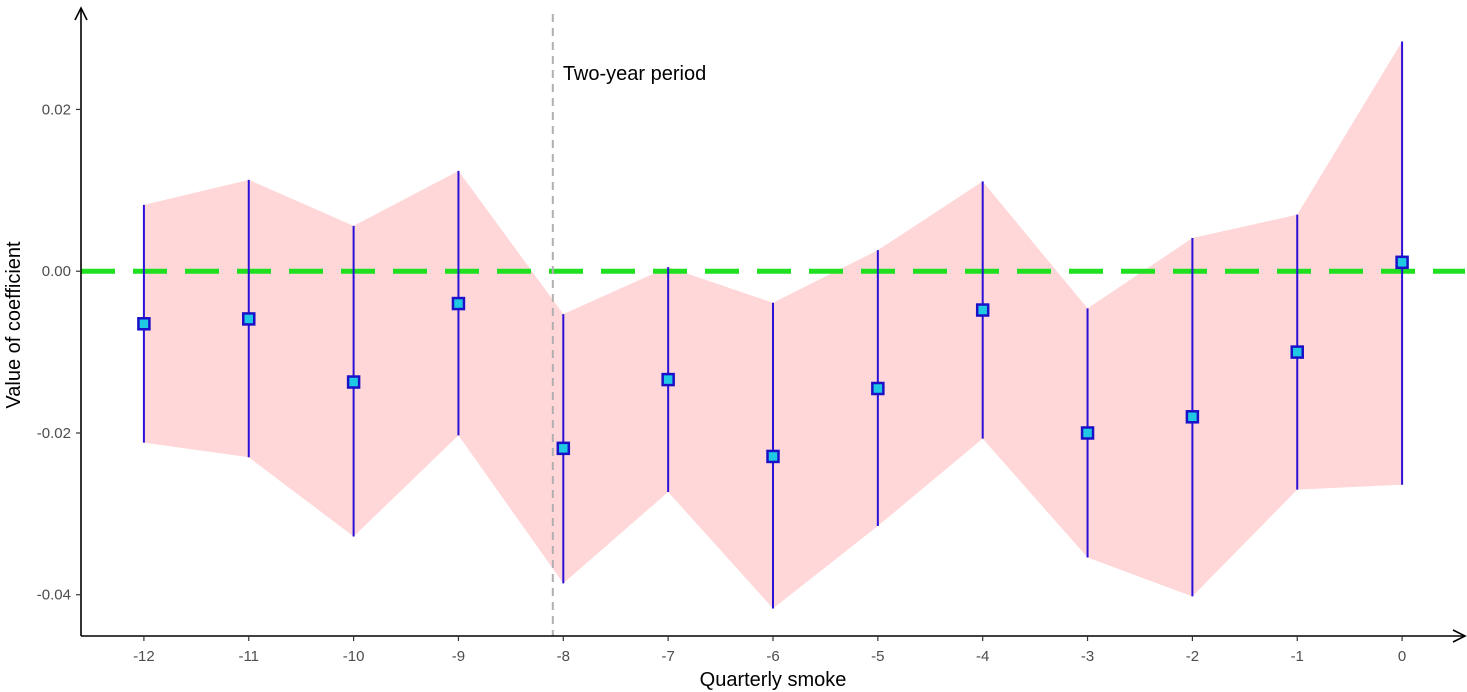  What do you see at coordinates (1087, 656) in the screenshot?
I see `x-tick-label: -3` at bounding box center [1087, 656].